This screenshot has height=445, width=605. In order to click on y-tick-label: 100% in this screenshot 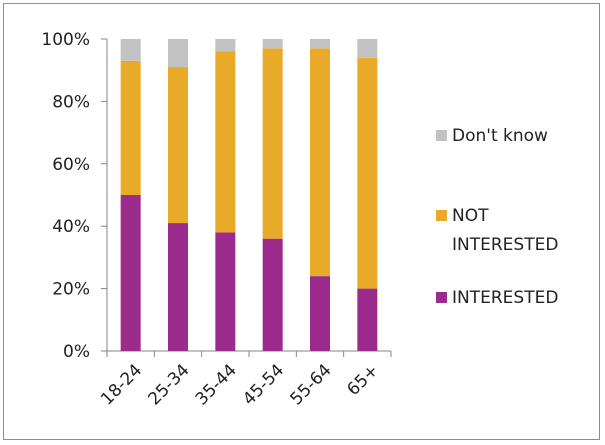, I will do `click(65, 40)`.